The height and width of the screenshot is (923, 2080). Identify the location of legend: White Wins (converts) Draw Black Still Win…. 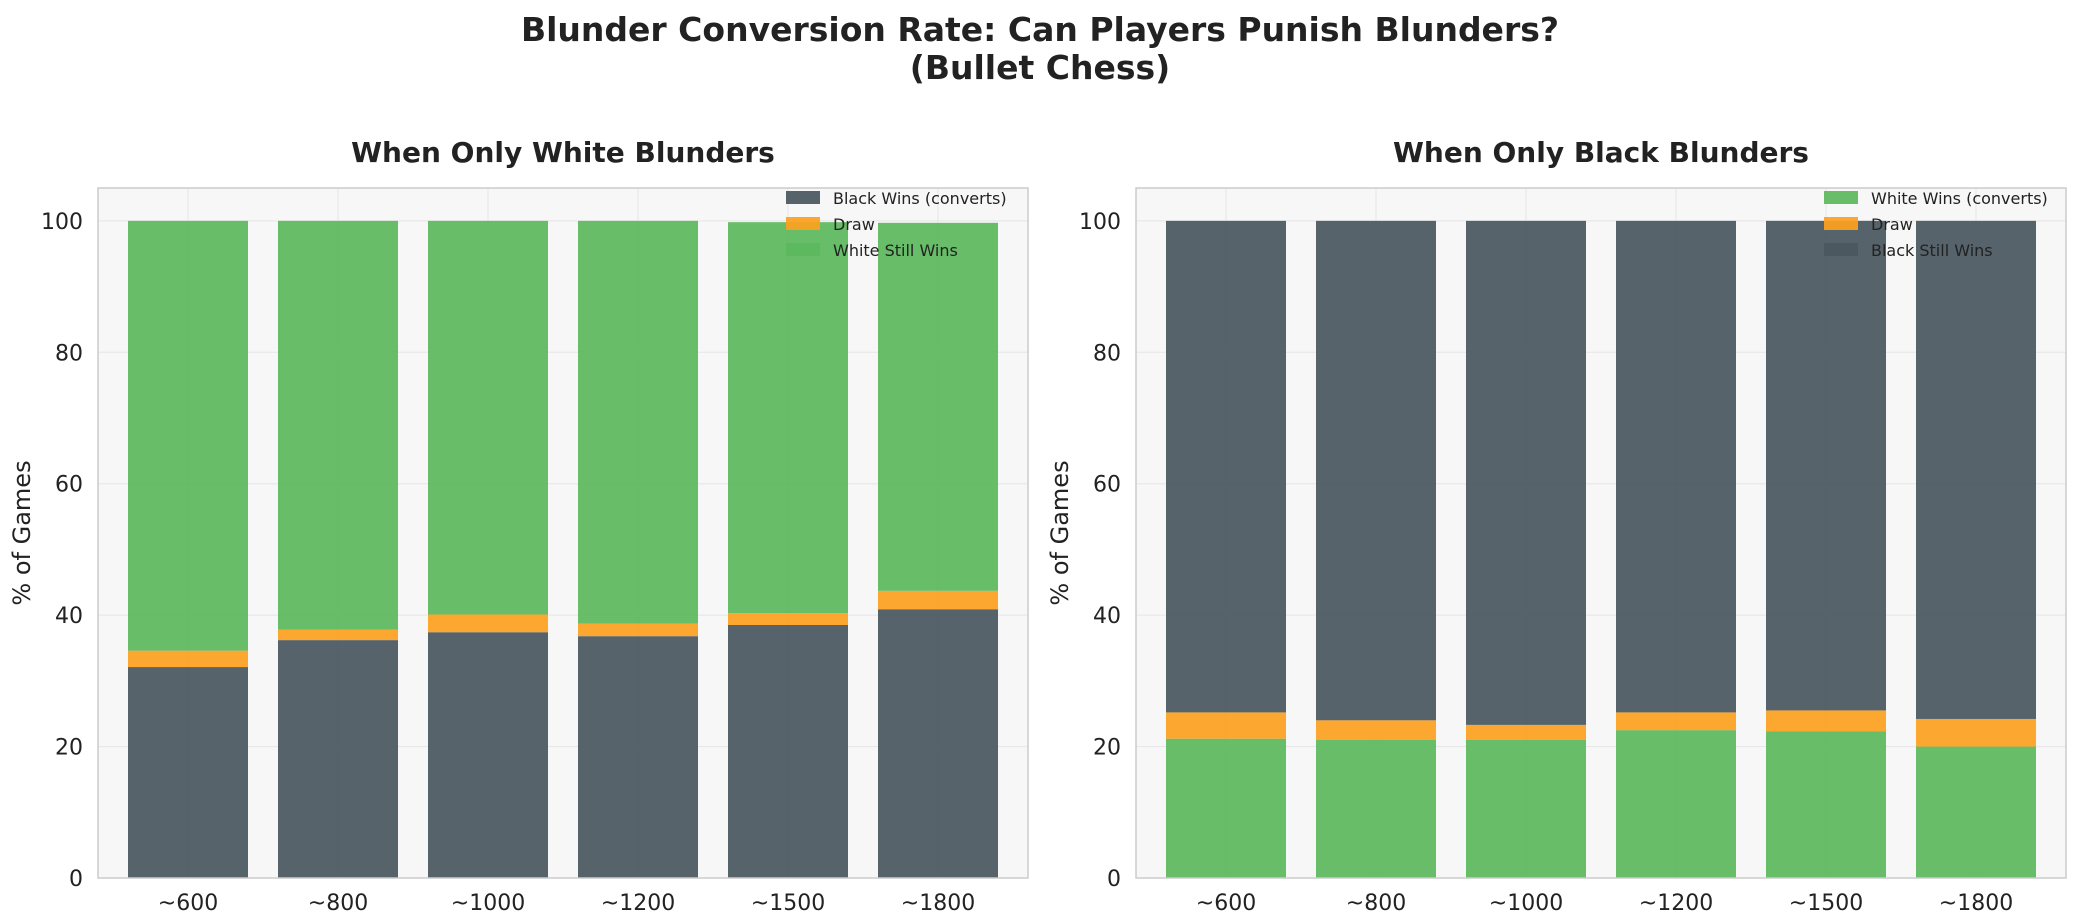
(1936, 224).